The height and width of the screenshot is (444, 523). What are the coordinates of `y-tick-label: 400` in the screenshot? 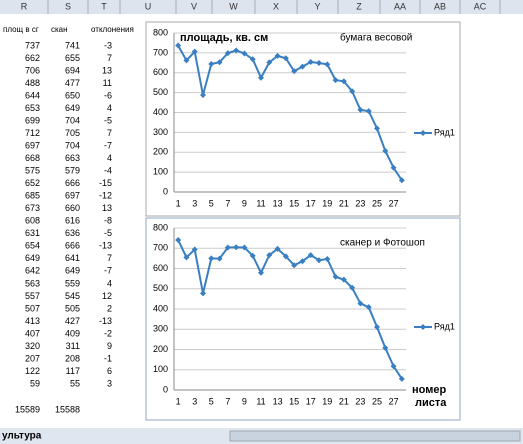 It's located at (160, 112).